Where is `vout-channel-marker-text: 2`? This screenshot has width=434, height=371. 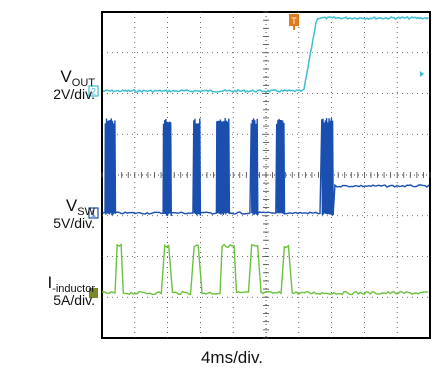
vout-channel-marker-text: 2 is located at coordinates (93, 92).